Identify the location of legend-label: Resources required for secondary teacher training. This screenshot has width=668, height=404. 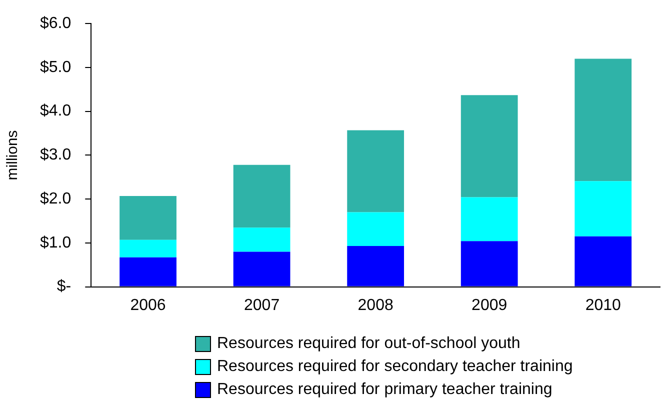
(395, 367).